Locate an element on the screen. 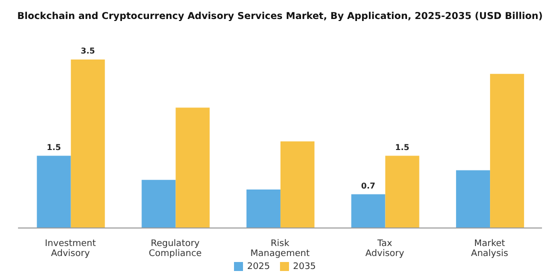 The image size is (560, 280). chart-title: Blockchain and Cryptocurrency Advisory Services Market, By Application, 2025-2035 (USD Billion) is located at coordinates (280, 17).